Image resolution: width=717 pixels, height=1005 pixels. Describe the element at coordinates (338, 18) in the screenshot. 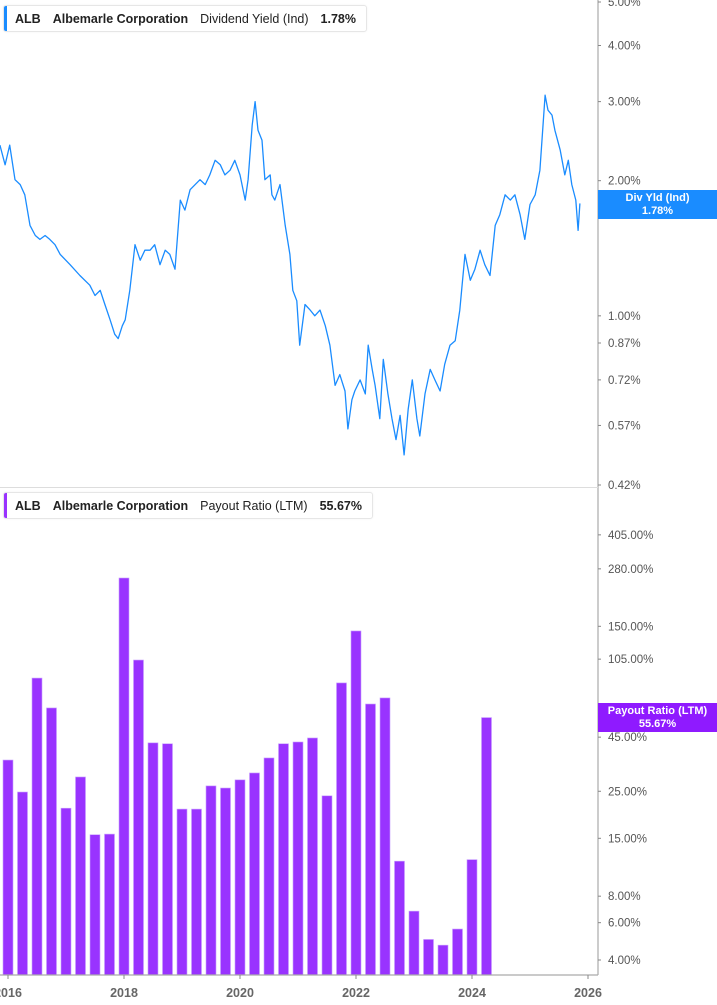

I see `legend-value: 1.78%` at that location.